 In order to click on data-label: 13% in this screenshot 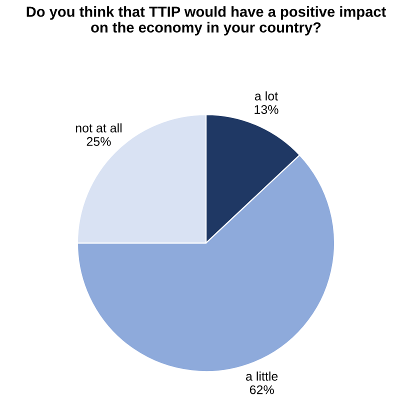, I will do `click(266, 109)`.